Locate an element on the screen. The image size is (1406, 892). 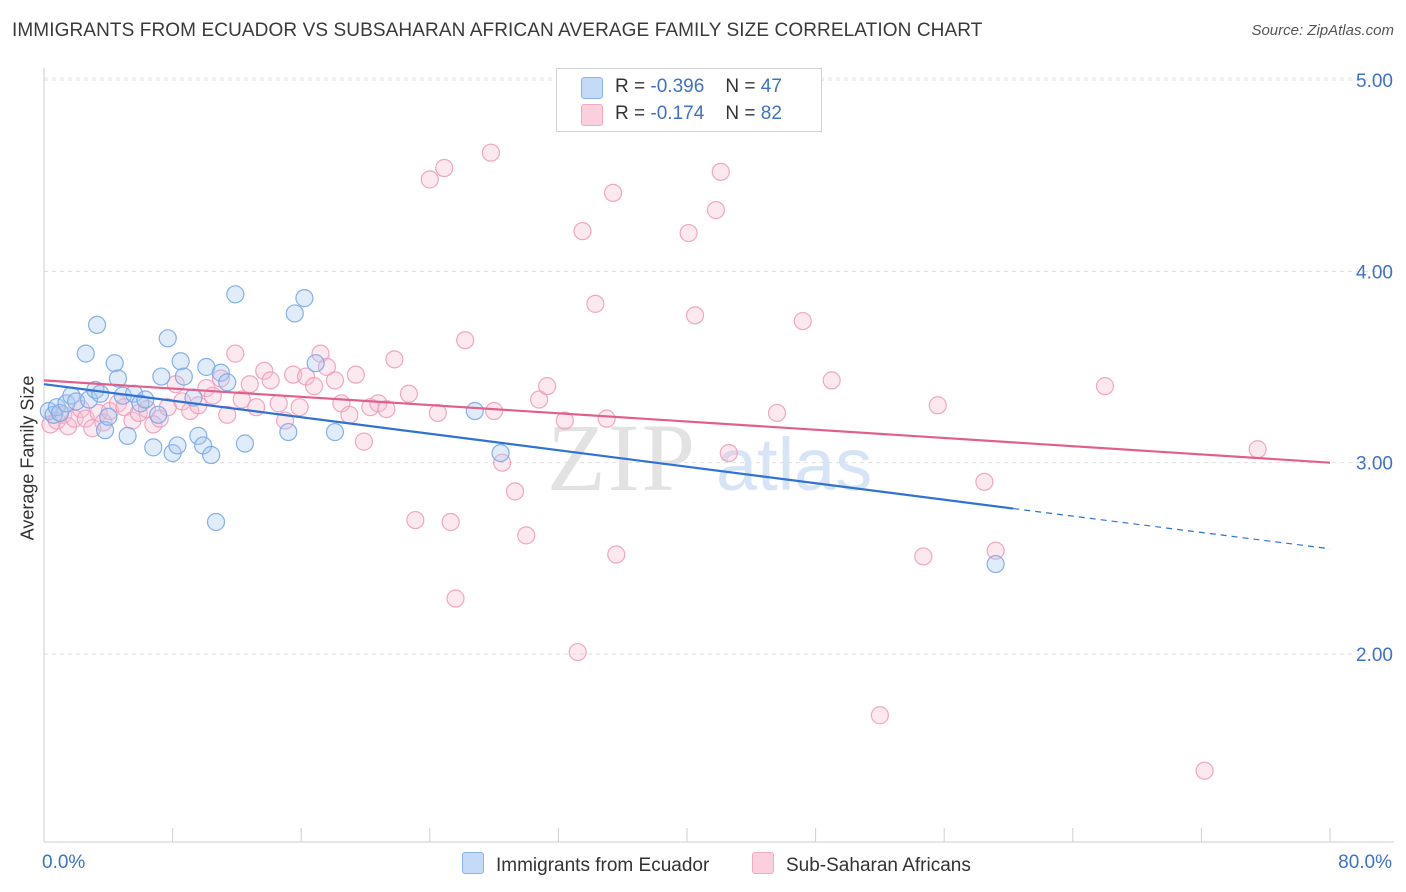
x-tick-min: 0.0% is located at coordinates (64, 862).